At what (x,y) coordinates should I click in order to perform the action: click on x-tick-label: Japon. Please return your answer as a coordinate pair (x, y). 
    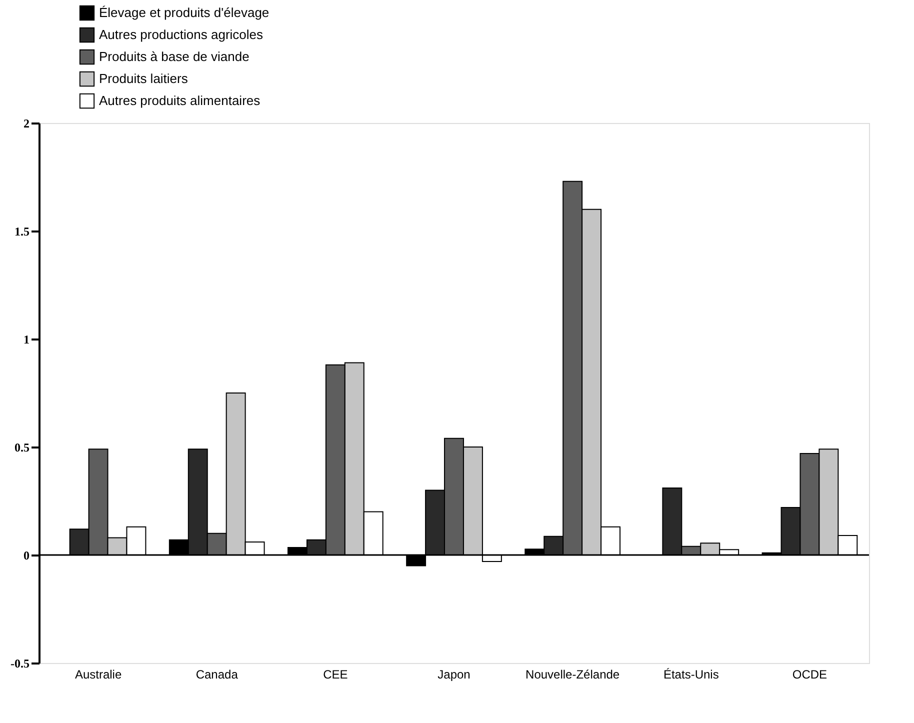
    Looking at the image, I should click on (454, 675).